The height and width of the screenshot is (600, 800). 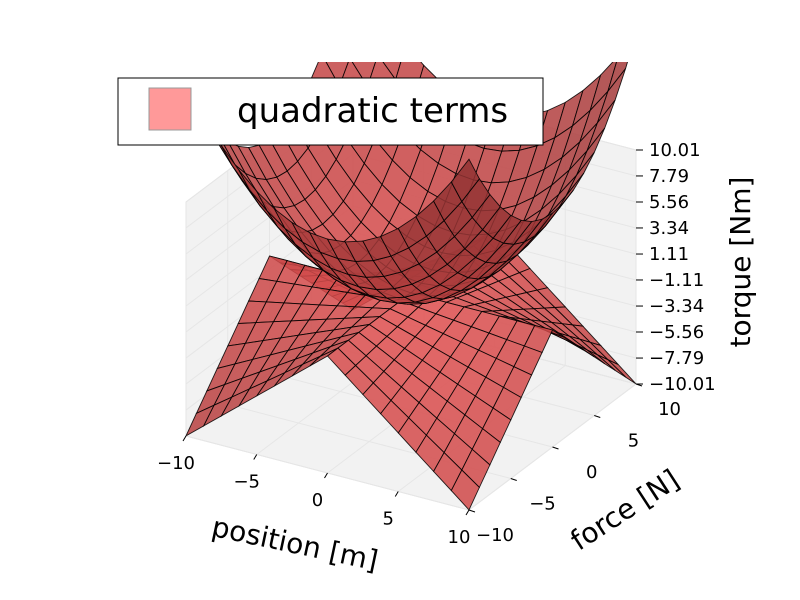 I want to click on z-tick-label: 1.11, so click(x=669, y=254).